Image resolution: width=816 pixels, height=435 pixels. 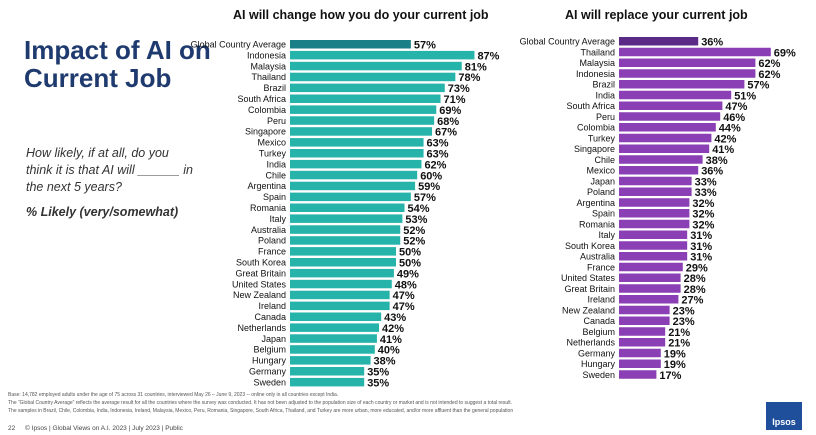 I want to click on value-label-1-14: 33%, so click(x=706, y=193).